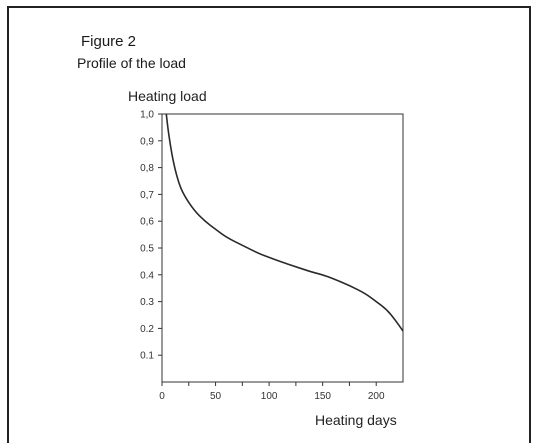 This screenshot has width=540, height=443. I want to click on y-tick-label: 0,6, so click(147, 222).